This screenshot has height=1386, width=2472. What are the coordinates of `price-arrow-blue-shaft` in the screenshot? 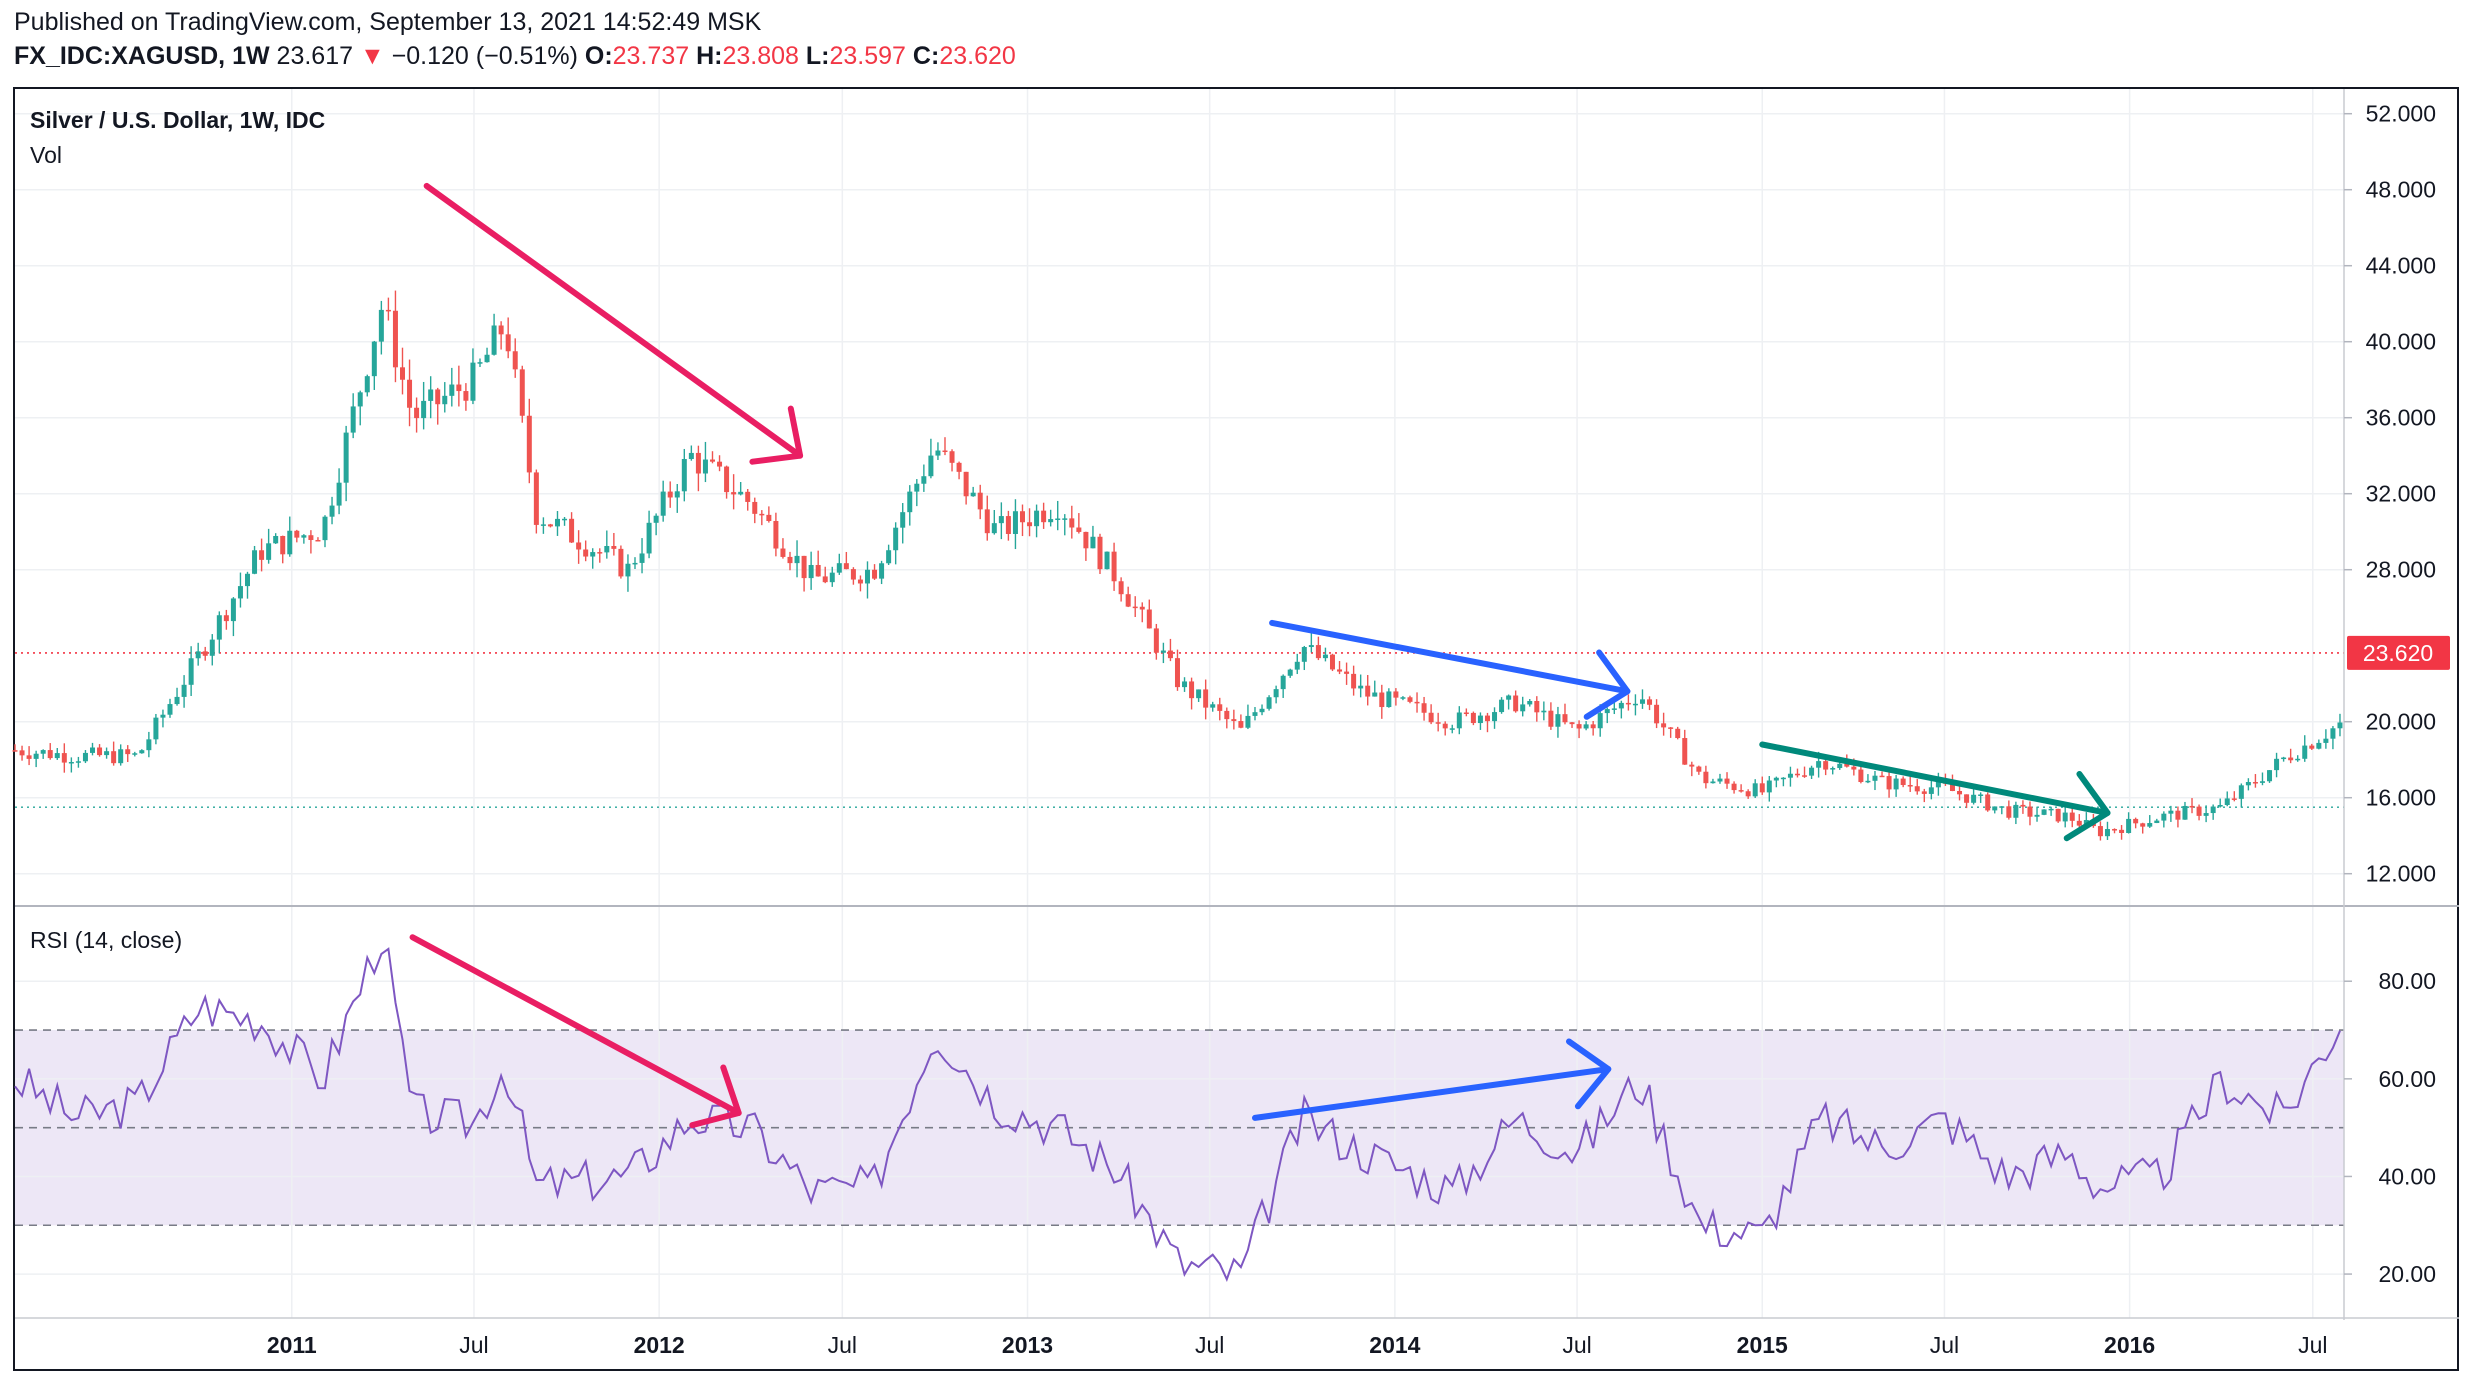 It's located at (1450, 657).